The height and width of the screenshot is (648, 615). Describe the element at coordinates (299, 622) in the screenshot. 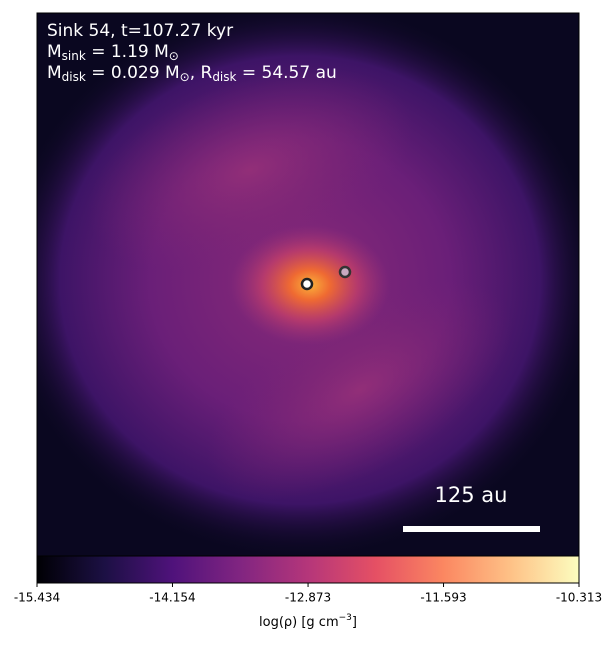

I see `label-text: log(ρ) [g cm` at that location.